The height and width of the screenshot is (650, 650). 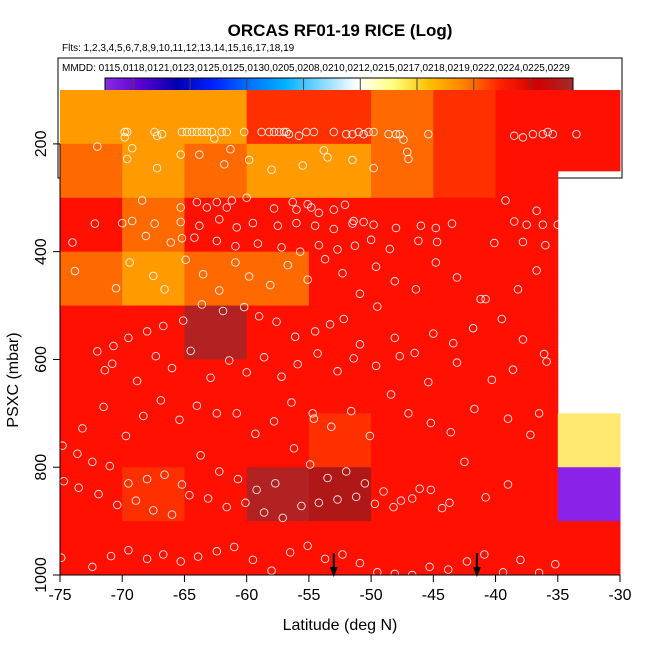 I want to click on y-tick-label: 800, so click(x=41, y=467).